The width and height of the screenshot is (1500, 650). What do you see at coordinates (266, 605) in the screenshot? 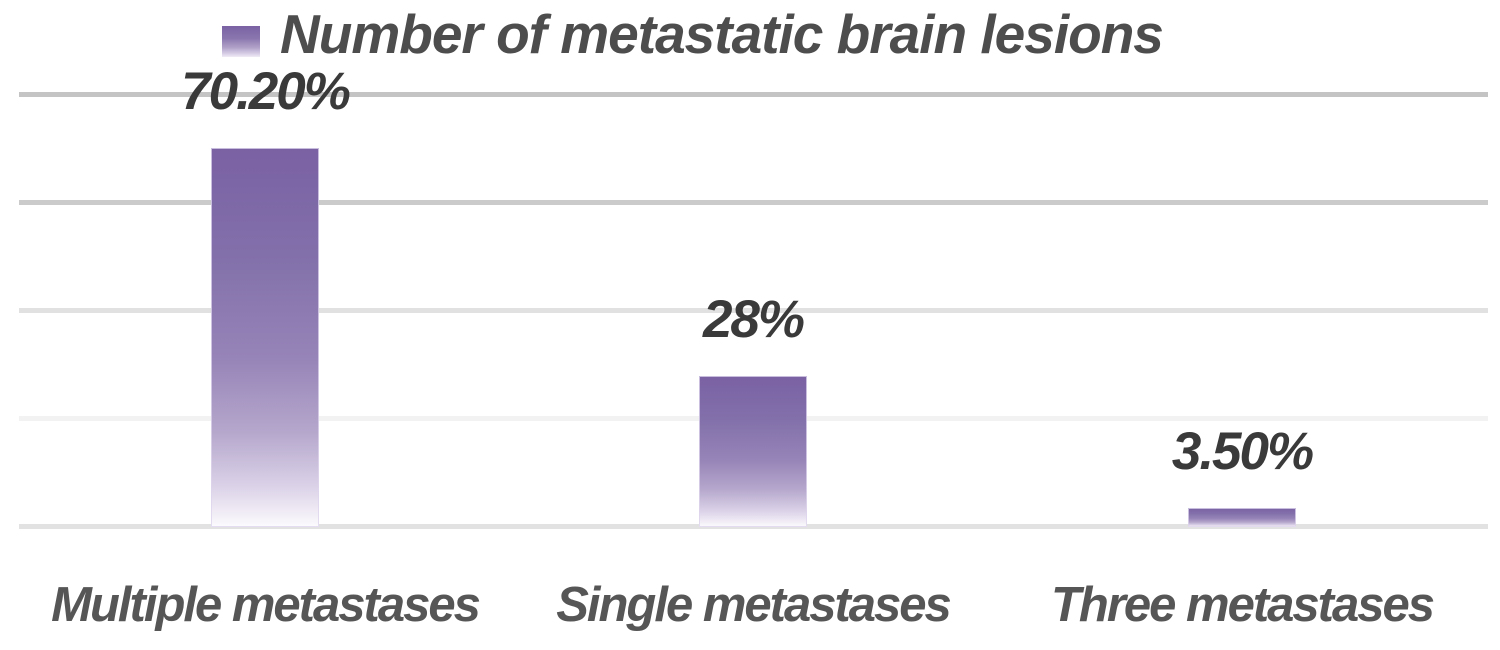
I see `category-label-0: Multiple metastases` at bounding box center [266, 605].